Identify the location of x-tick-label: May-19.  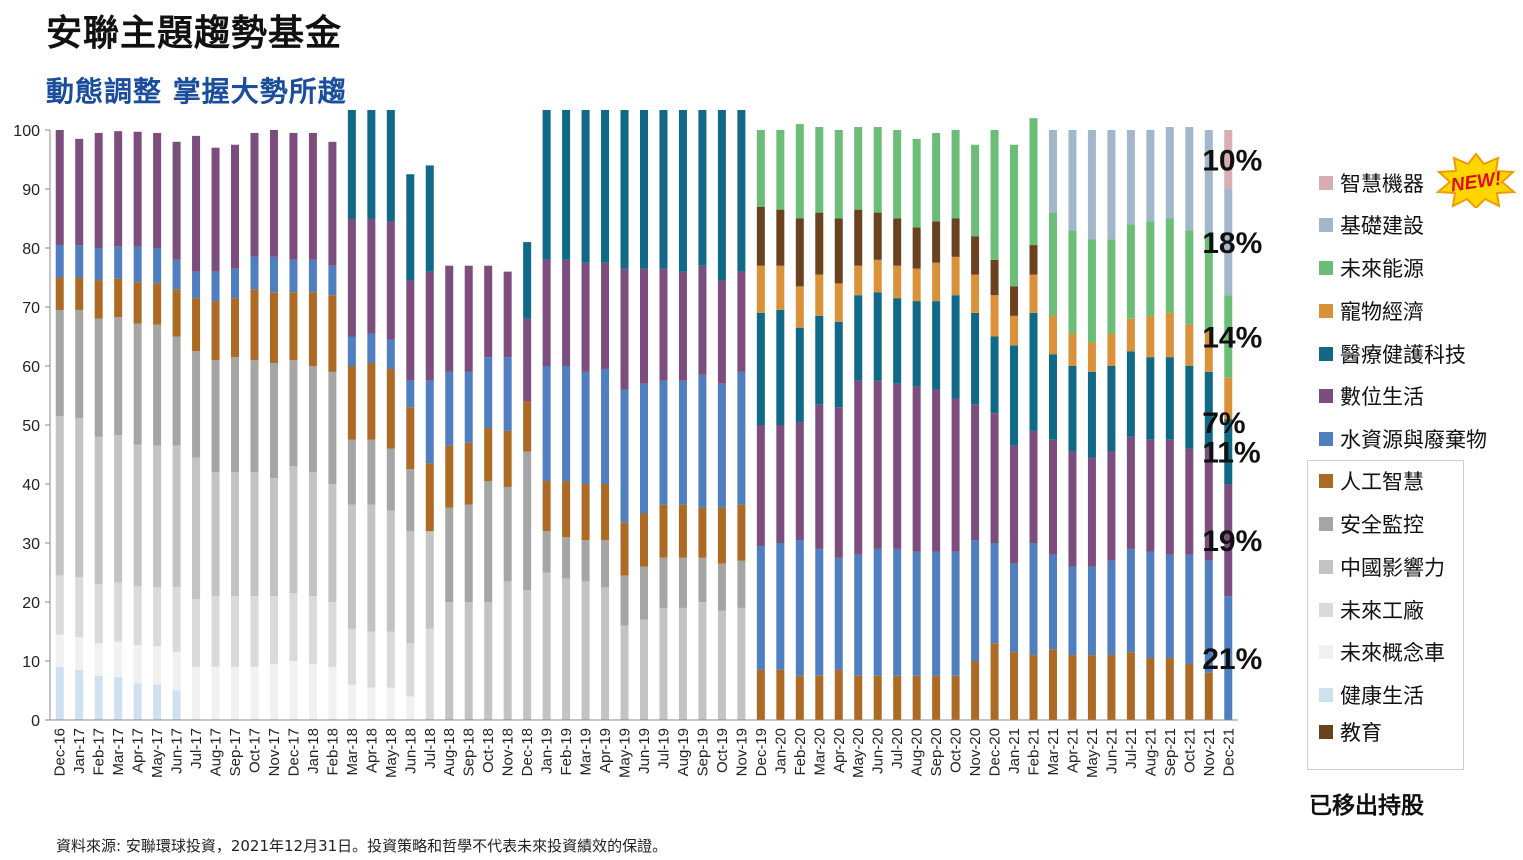
(625, 753).